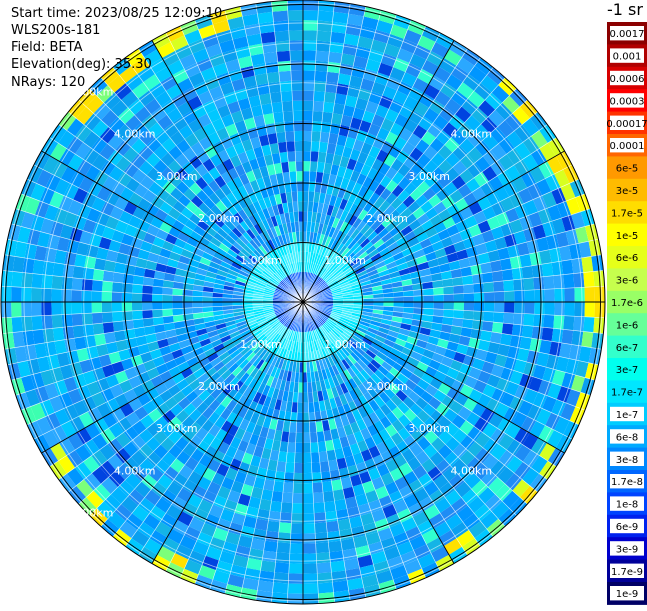  What do you see at coordinates (627, 57) in the screenshot?
I see `colorbar-tick-label: 0.001` at bounding box center [627, 57].